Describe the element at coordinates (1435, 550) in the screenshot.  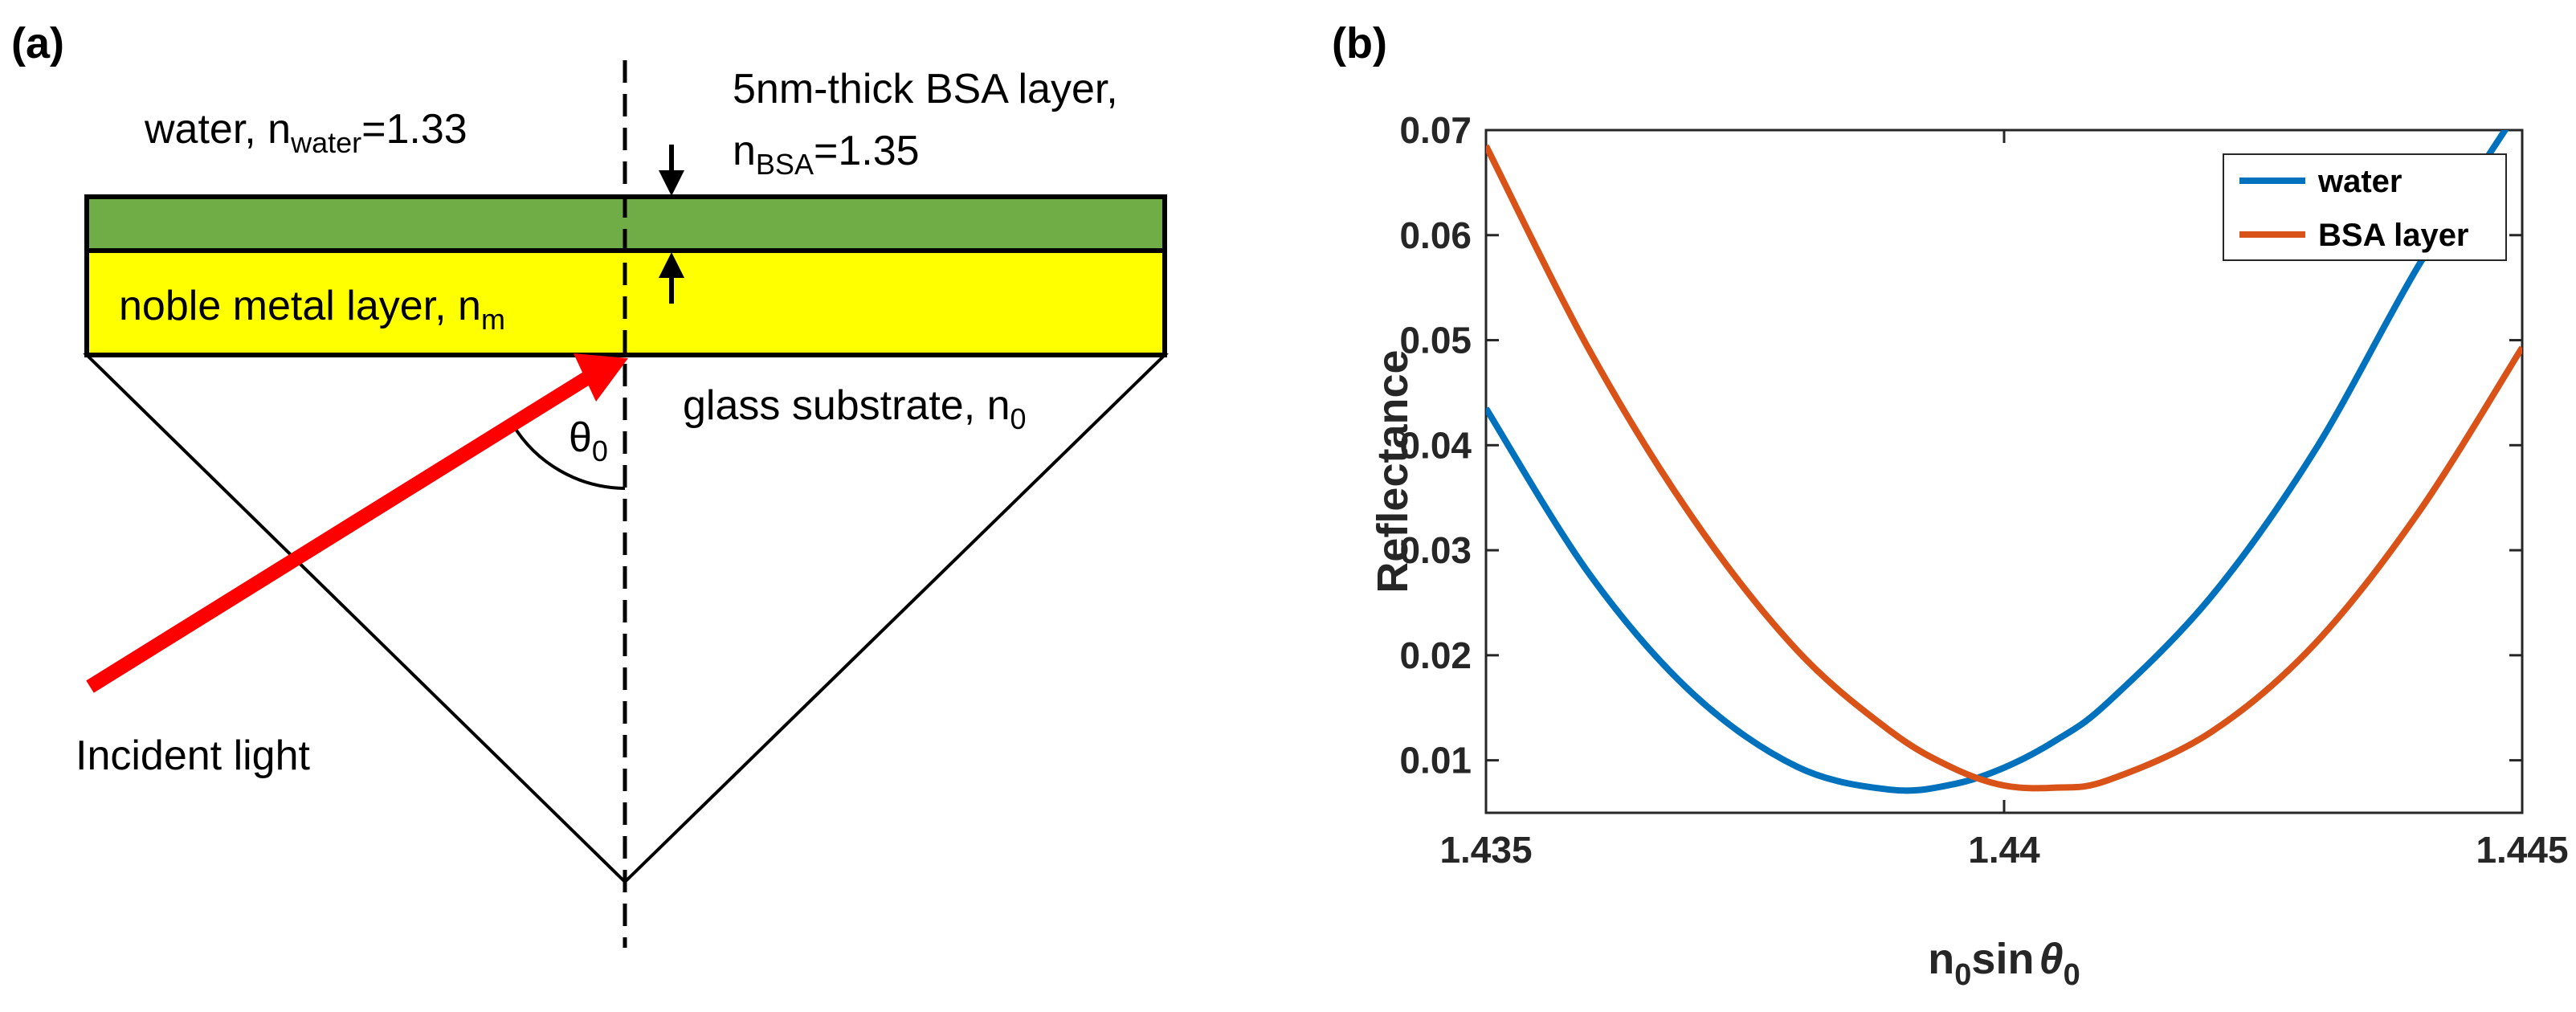
I see `y-tick-label: 0.03` at that location.